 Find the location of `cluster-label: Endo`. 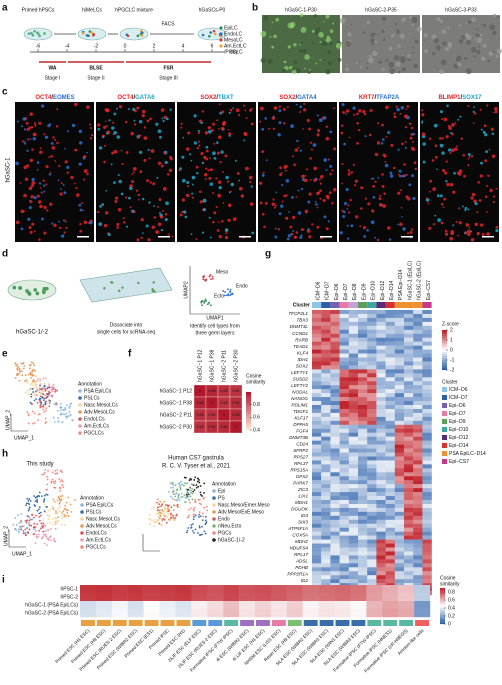

cluster-label: Endo is located at coordinates (242, 286).